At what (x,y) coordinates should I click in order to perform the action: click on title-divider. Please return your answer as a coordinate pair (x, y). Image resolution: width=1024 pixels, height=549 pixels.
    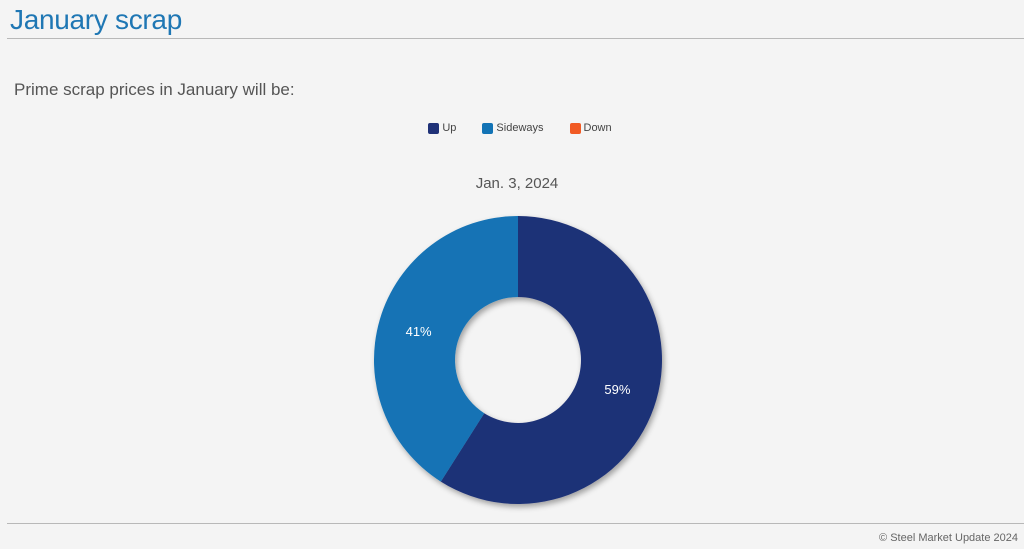
    Looking at the image, I should click on (515, 38).